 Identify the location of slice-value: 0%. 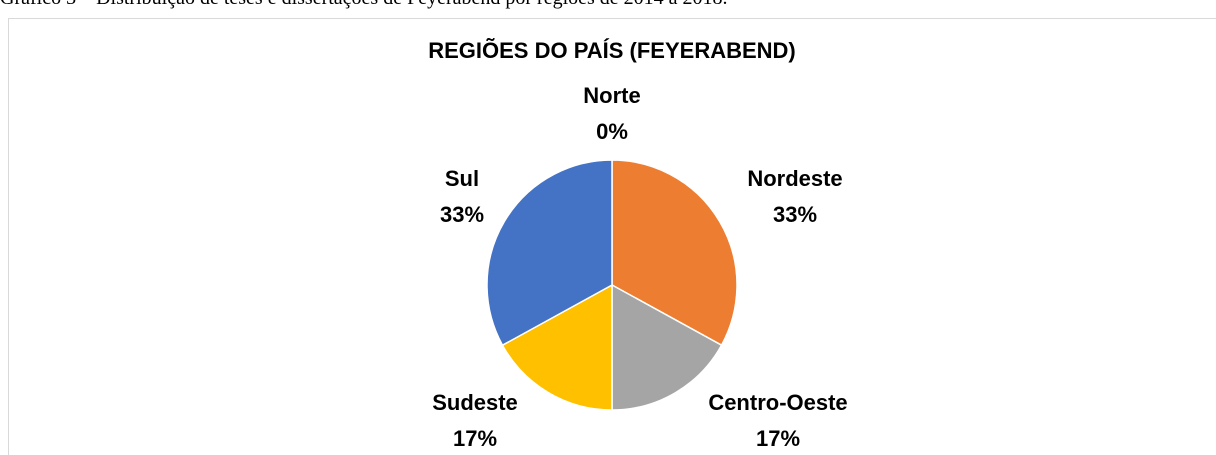
(612, 131).